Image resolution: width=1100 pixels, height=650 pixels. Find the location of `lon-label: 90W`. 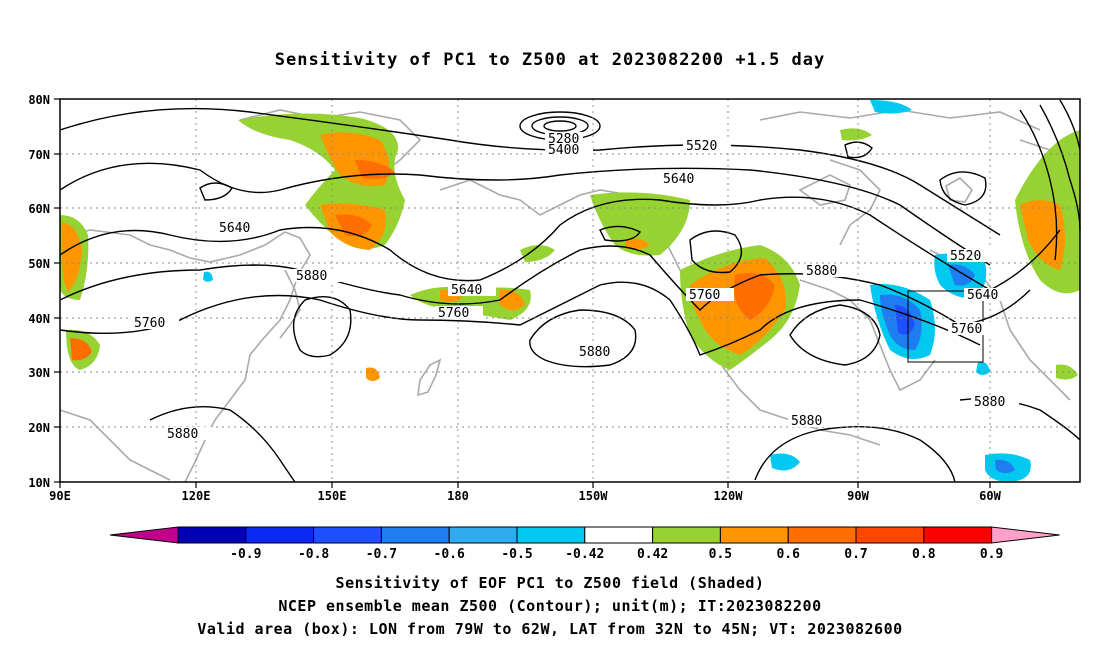

lon-label: 90W is located at coordinates (858, 496).